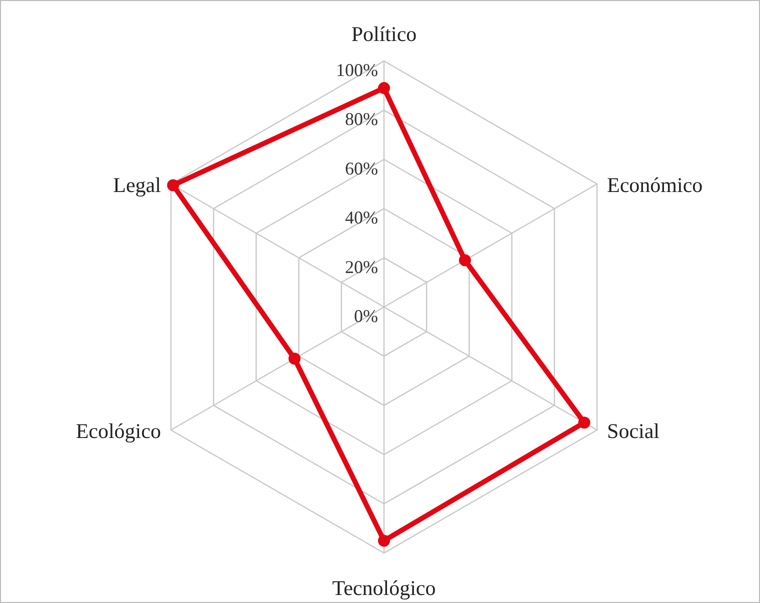 Image resolution: width=760 pixels, height=603 pixels. What do you see at coordinates (118, 431) in the screenshot?
I see `spoke-label: Ecológico` at bounding box center [118, 431].